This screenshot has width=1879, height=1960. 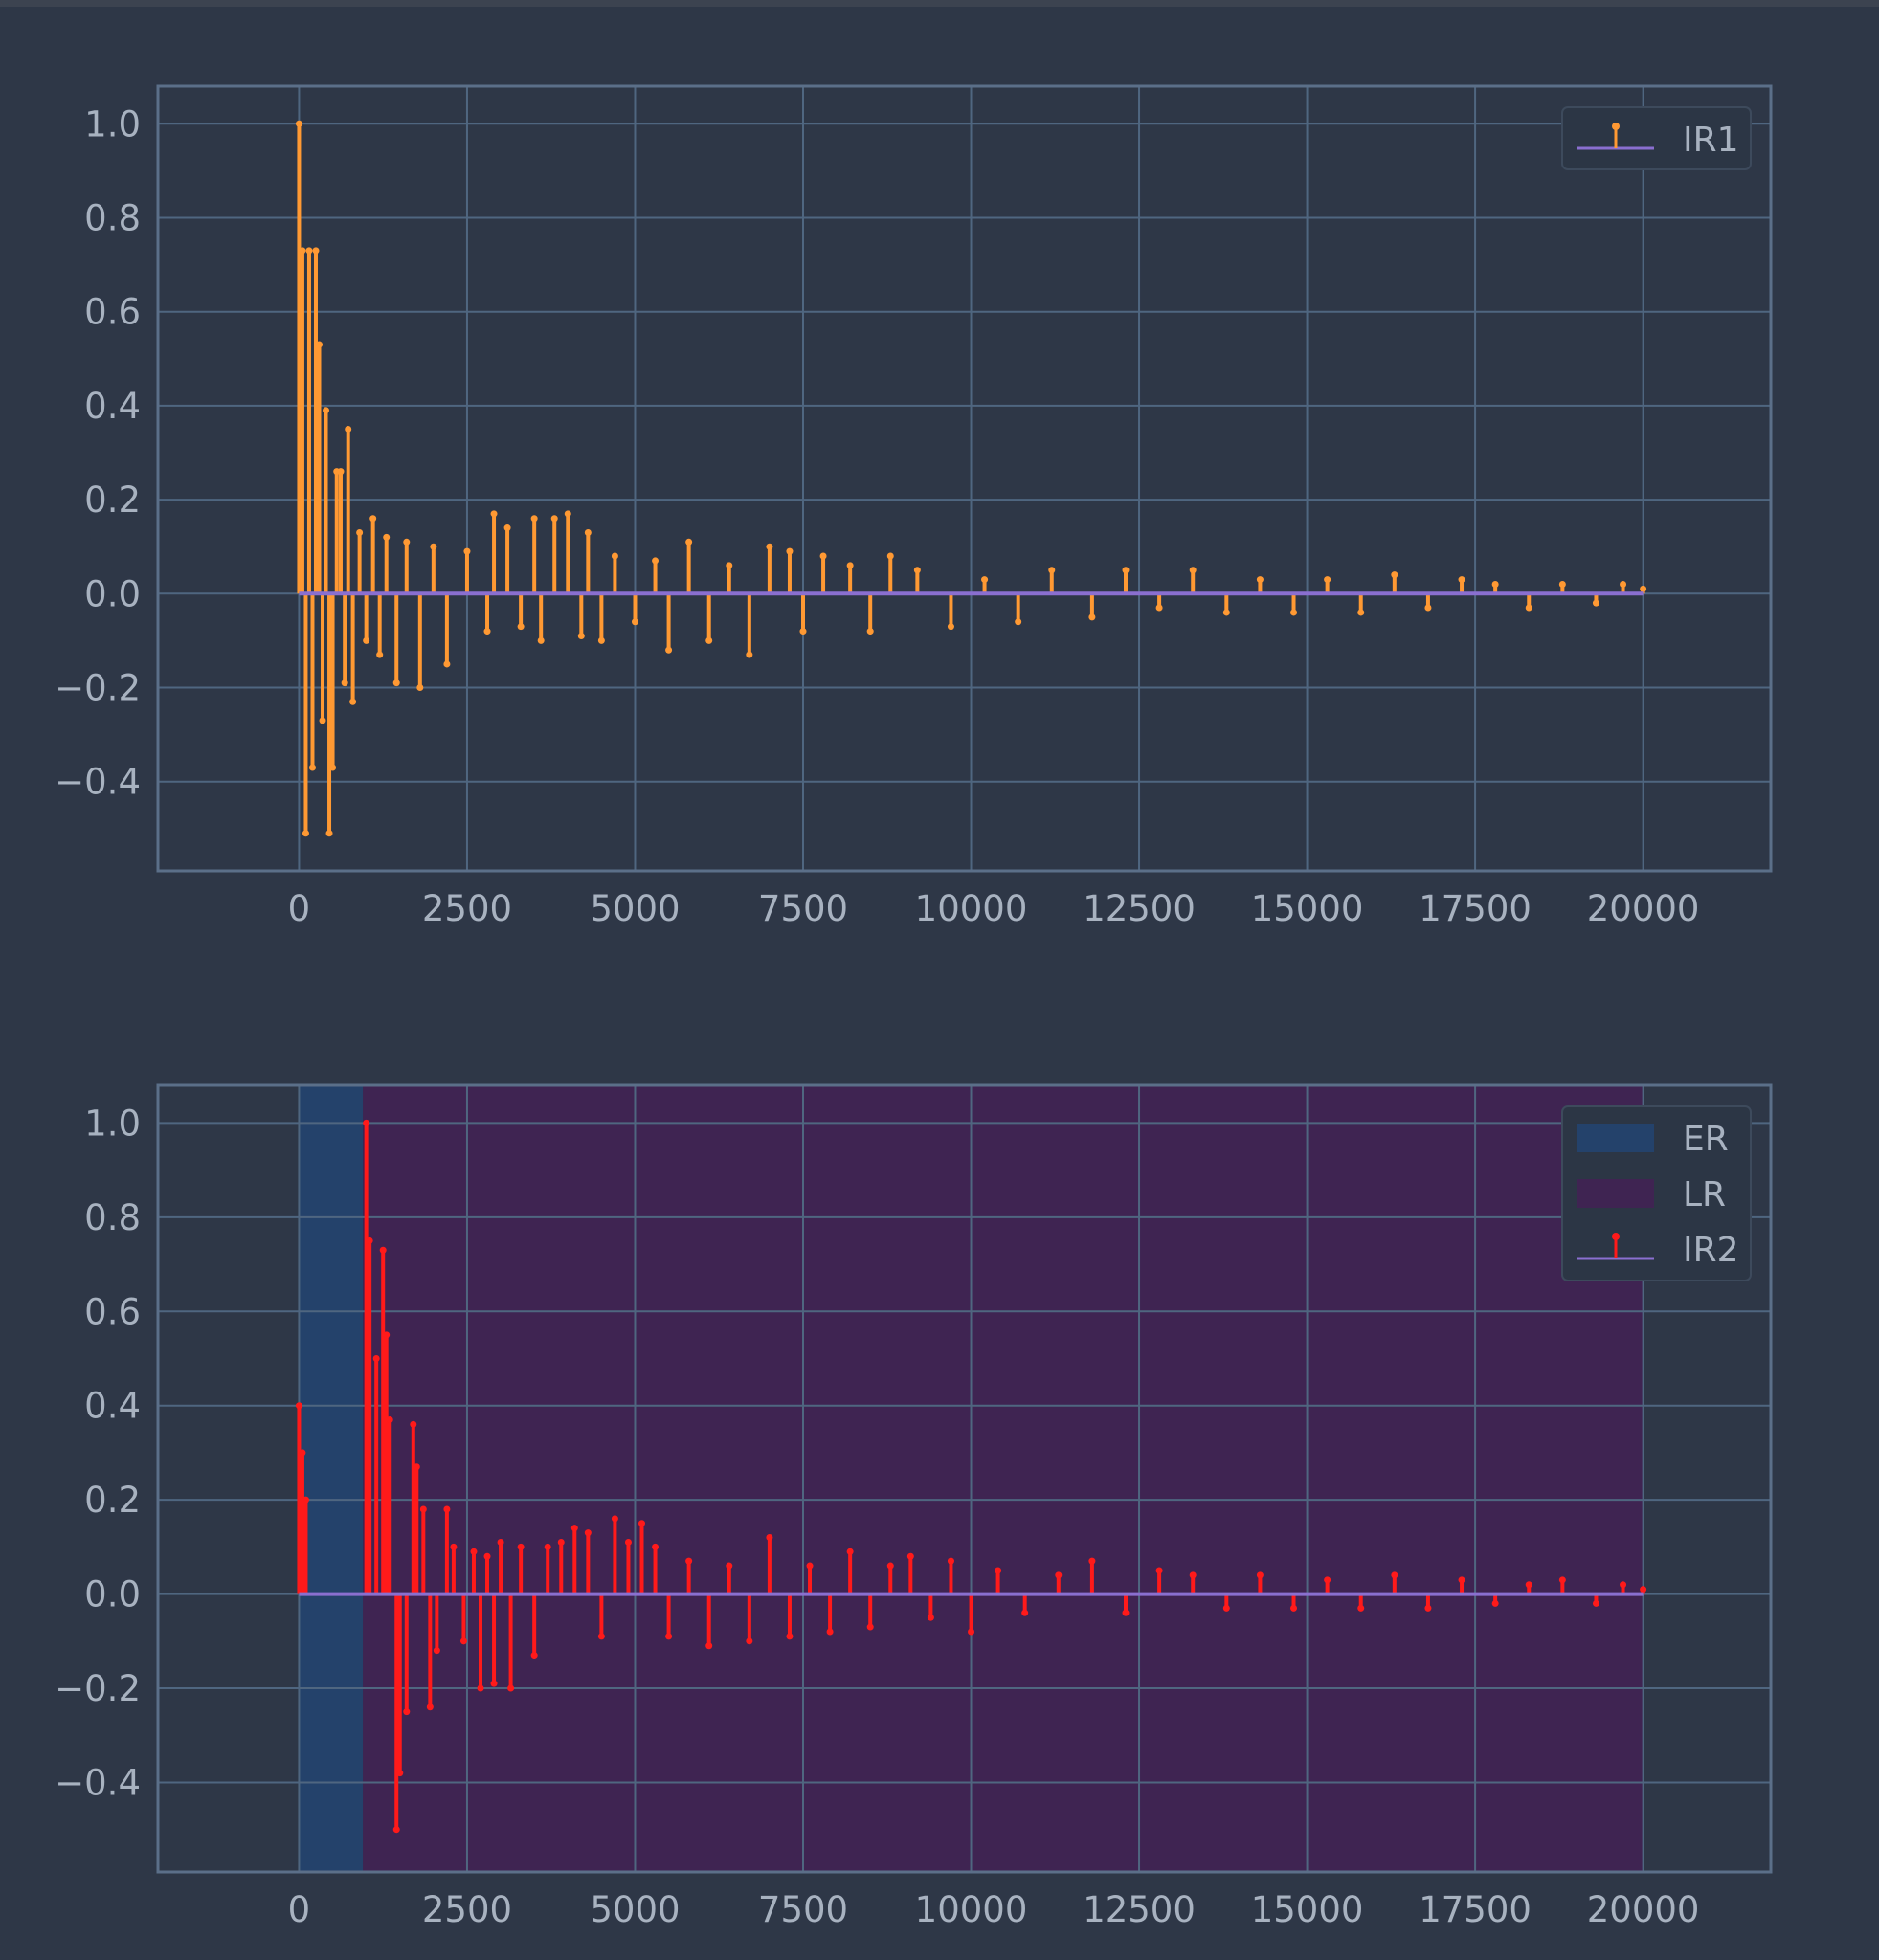 I want to click on y-tick-label: 0.2, so click(x=112, y=500).